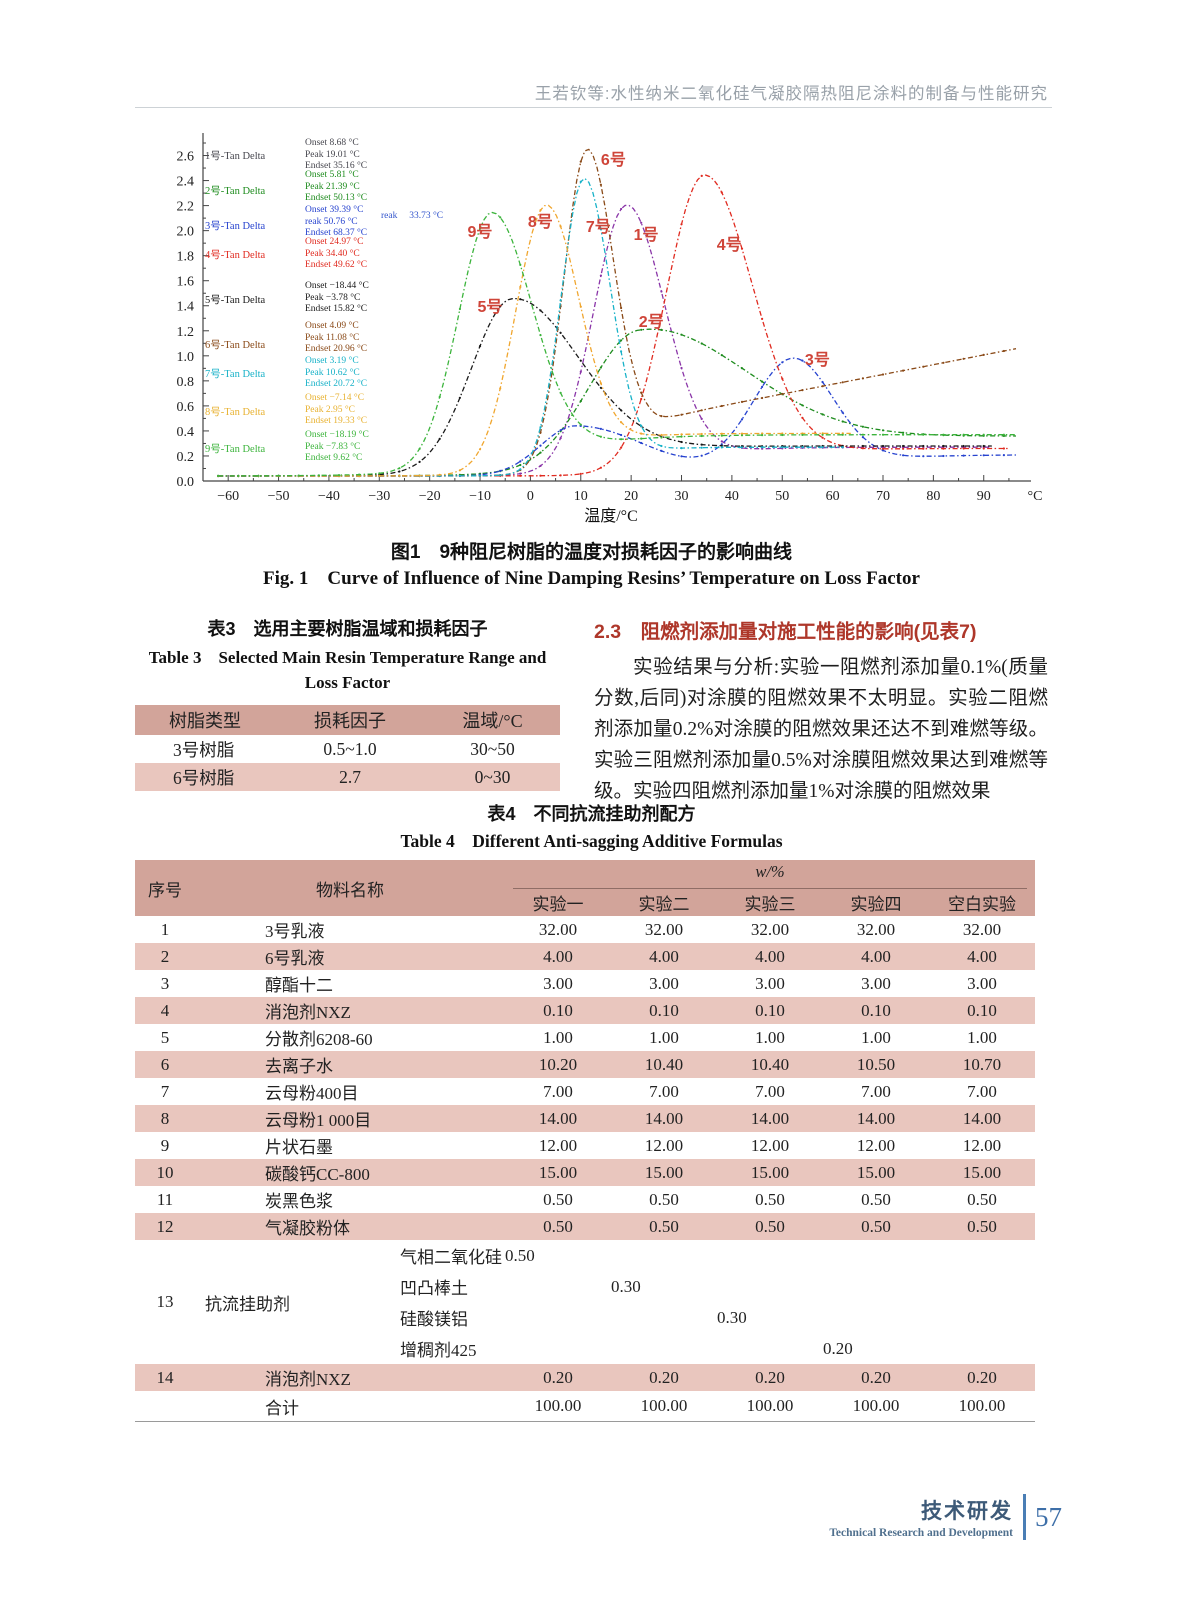  I want to click on table4-cell-no: 14, so click(165, 1377).